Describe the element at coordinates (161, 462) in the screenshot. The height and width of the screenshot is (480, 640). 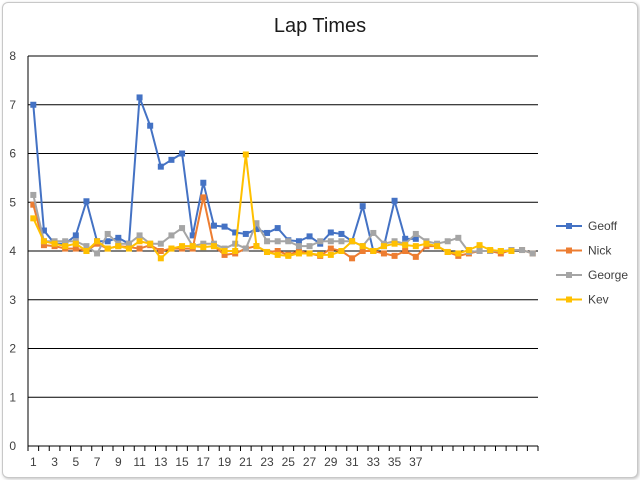
I see `x-tick-label: 13` at that location.